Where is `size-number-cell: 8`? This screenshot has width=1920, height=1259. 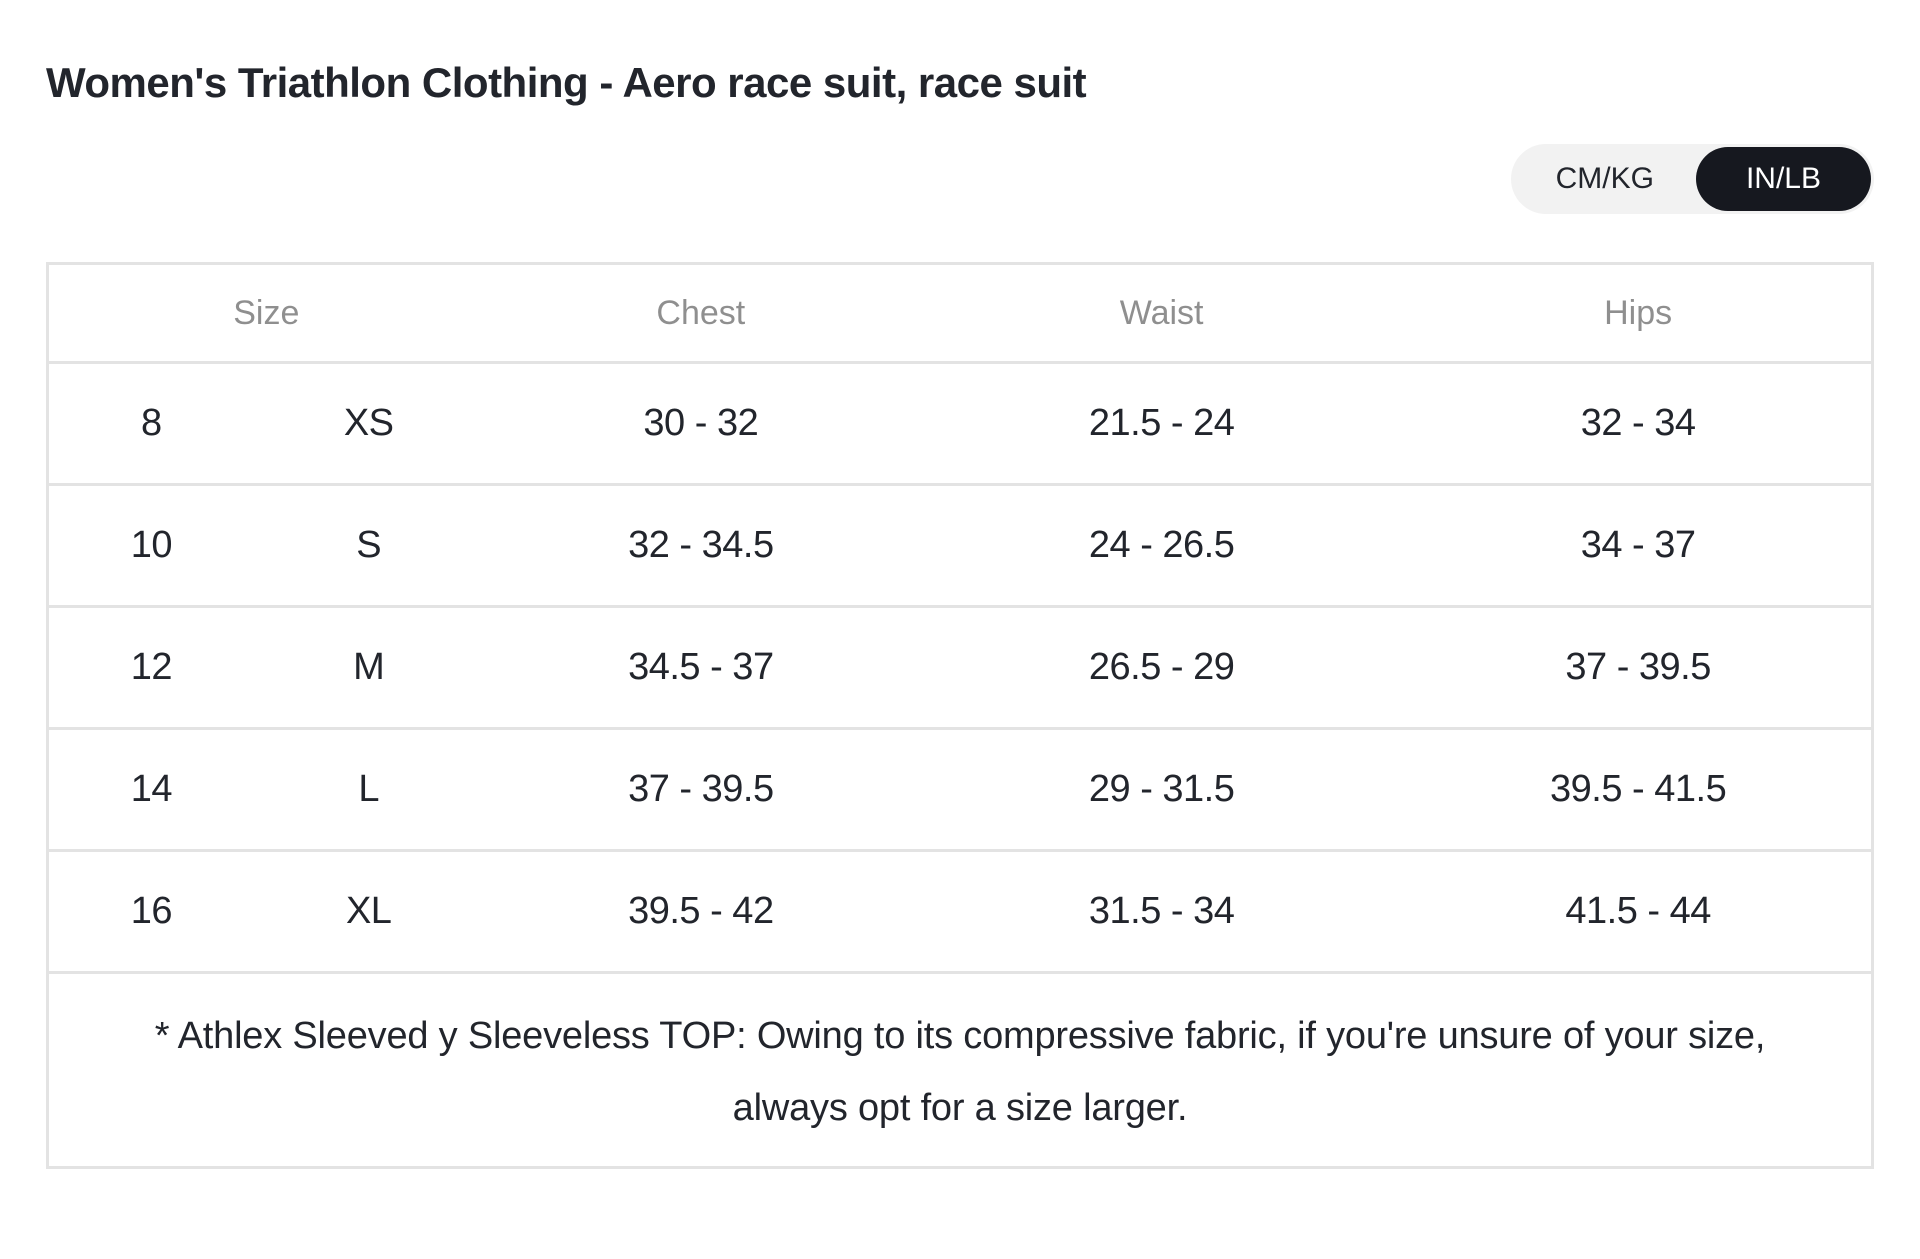
size-number-cell: 8 is located at coordinates (151, 423).